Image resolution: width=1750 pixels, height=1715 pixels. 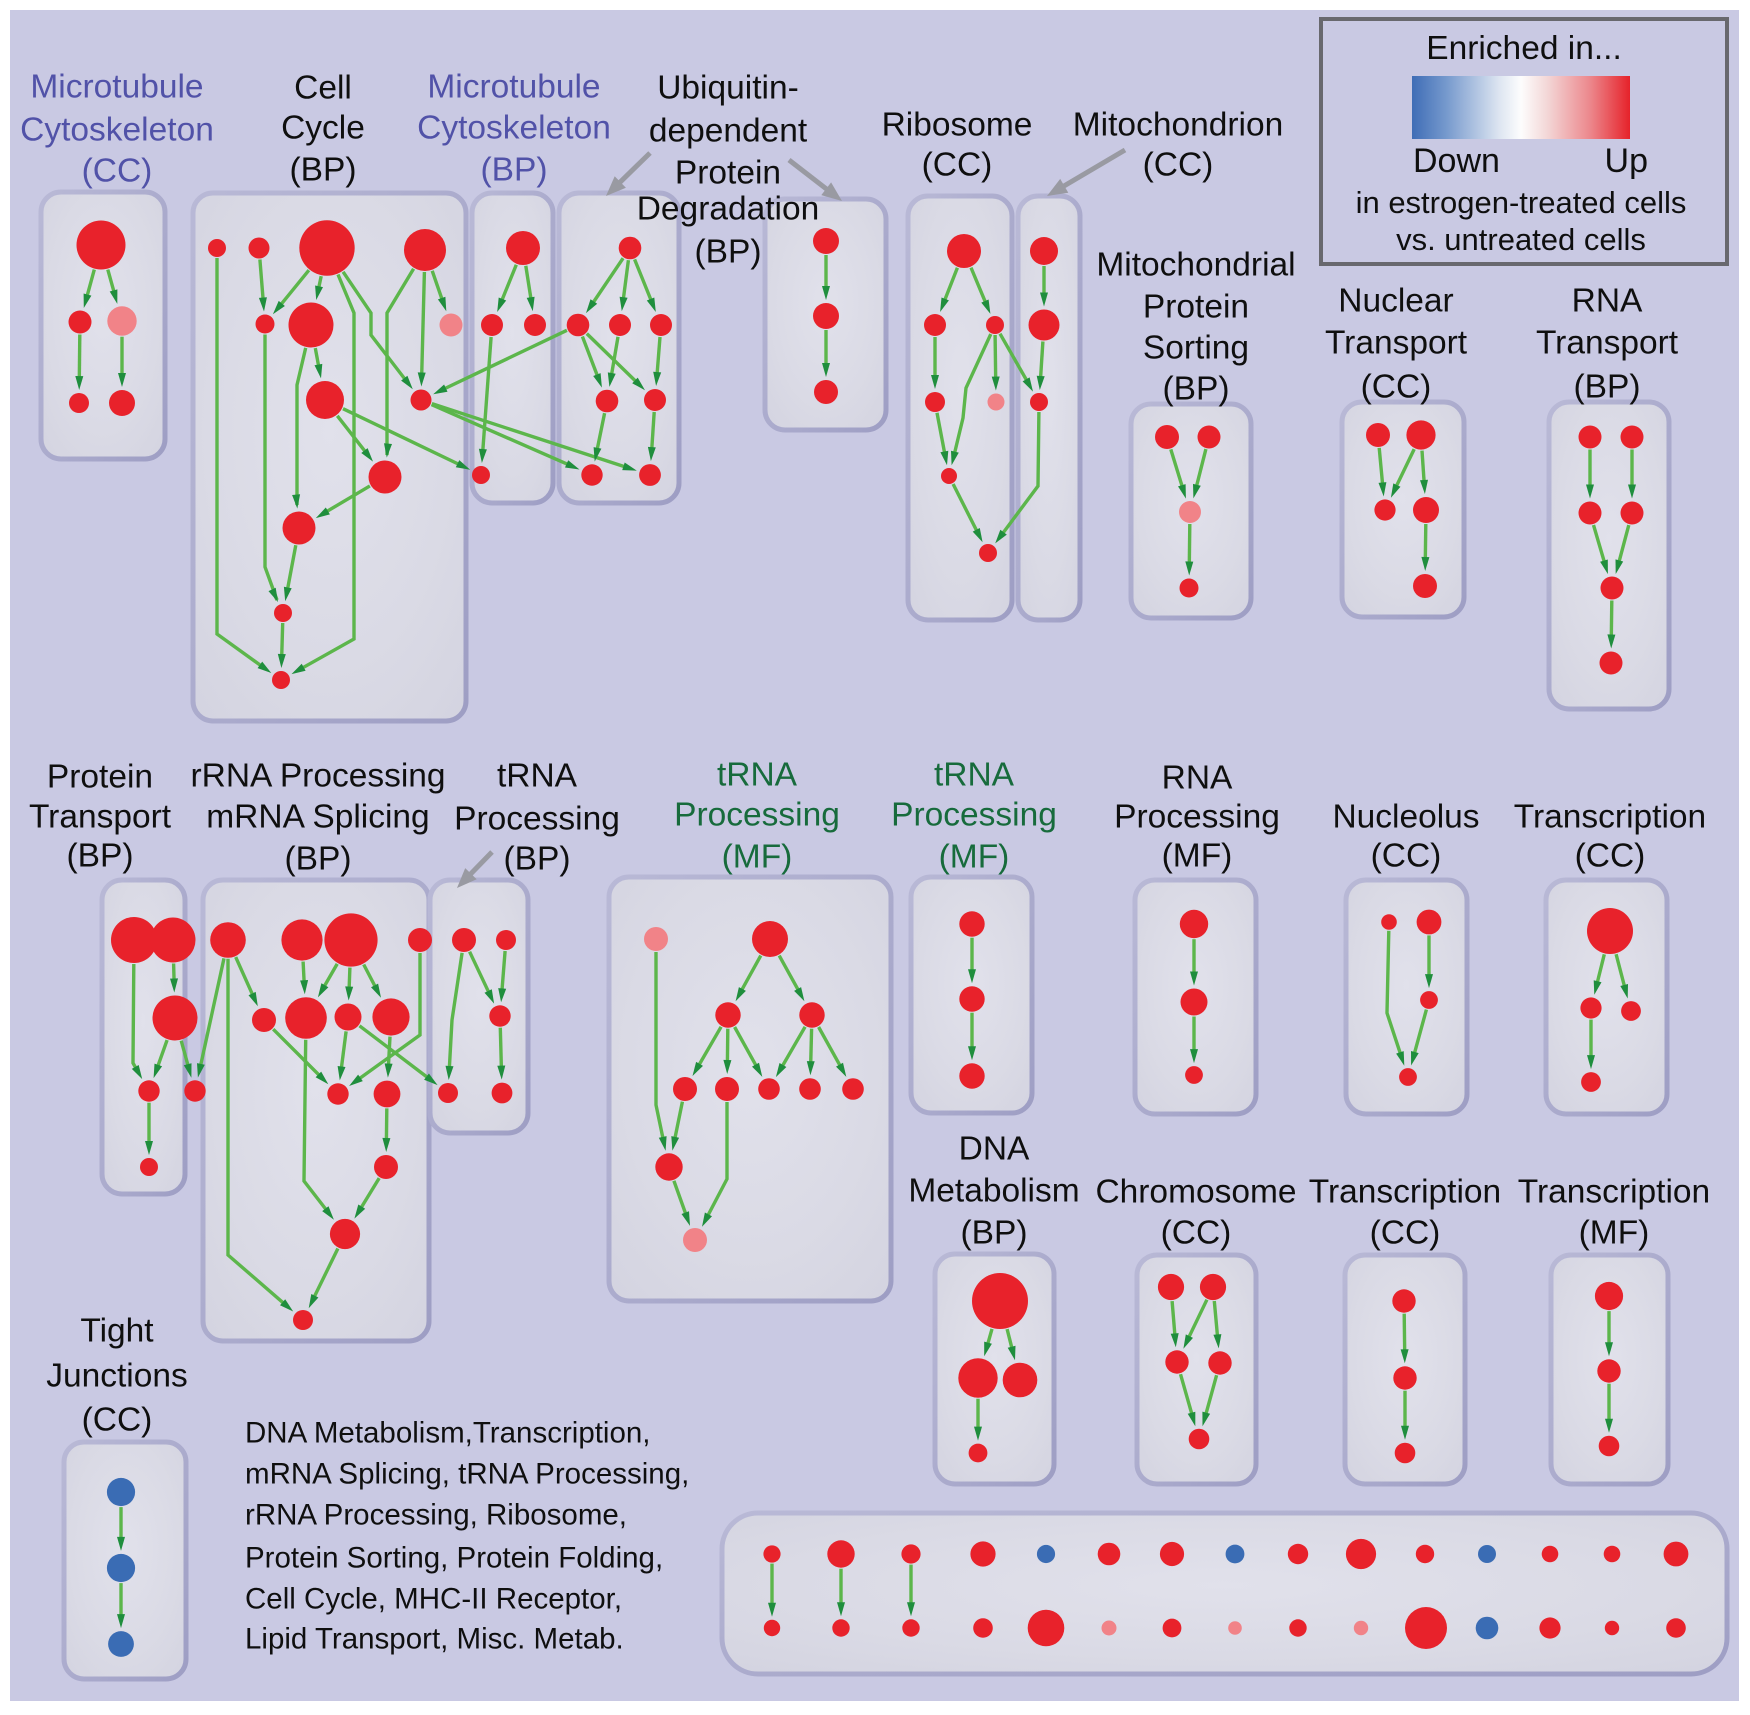 I want to click on svg-text: Cycle, so click(x=323, y=128).